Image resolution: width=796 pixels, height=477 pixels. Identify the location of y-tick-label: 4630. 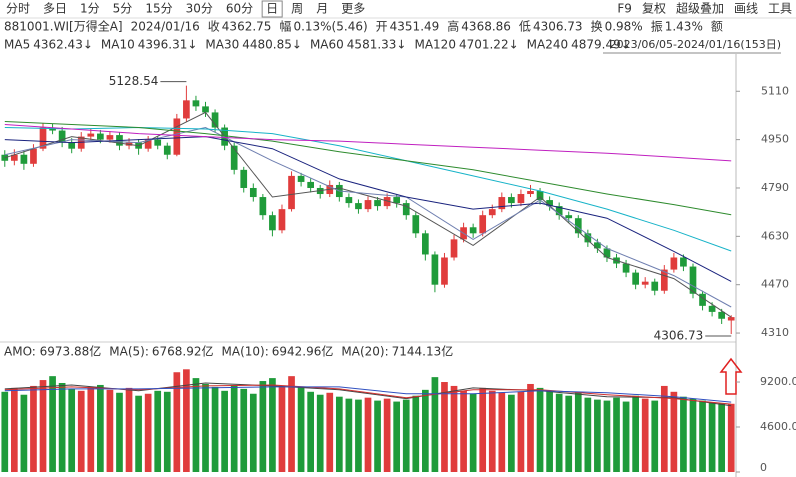
(775, 235).